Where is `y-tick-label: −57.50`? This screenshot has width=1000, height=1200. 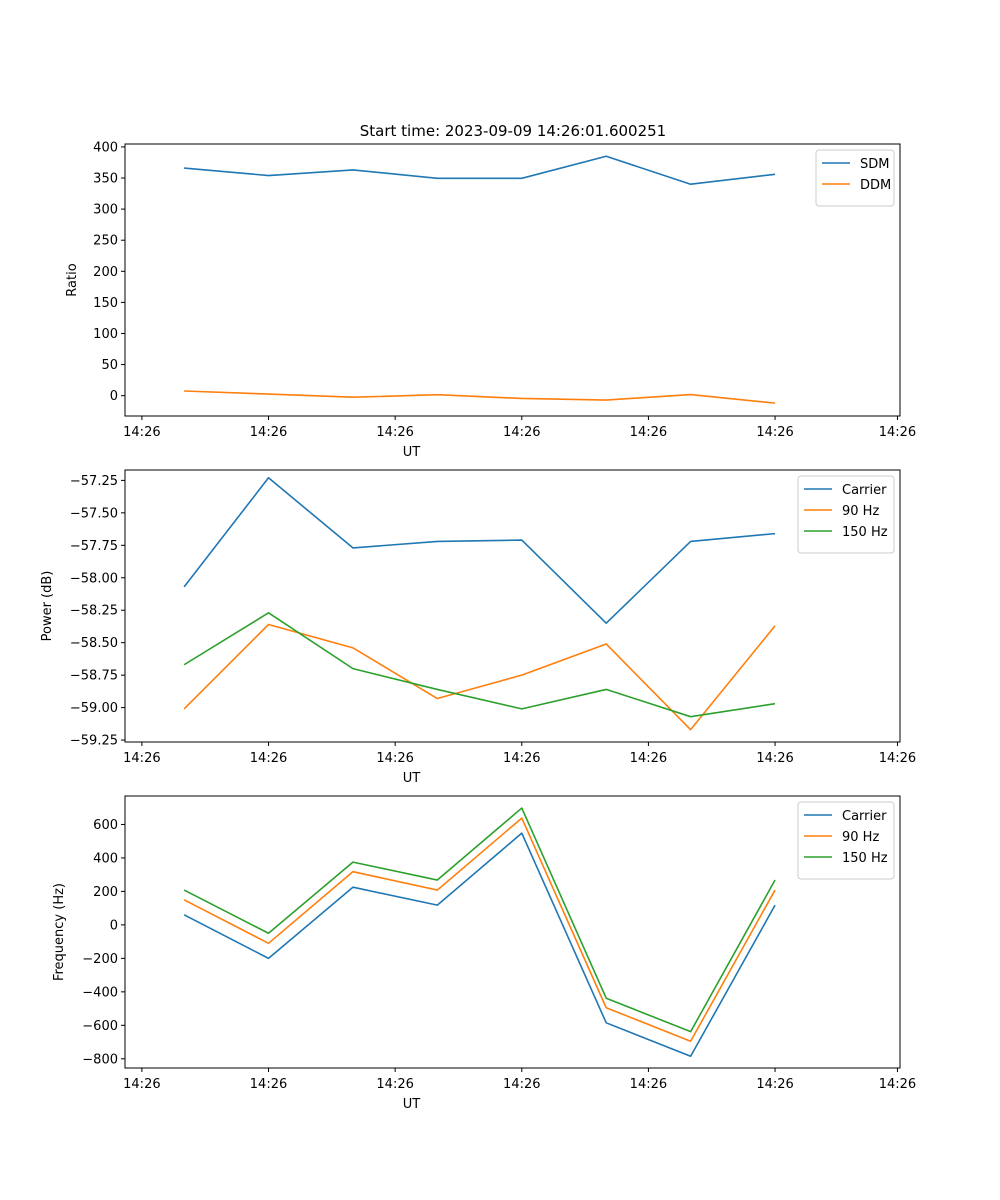 y-tick-label: −57.50 is located at coordinates (94, 513).